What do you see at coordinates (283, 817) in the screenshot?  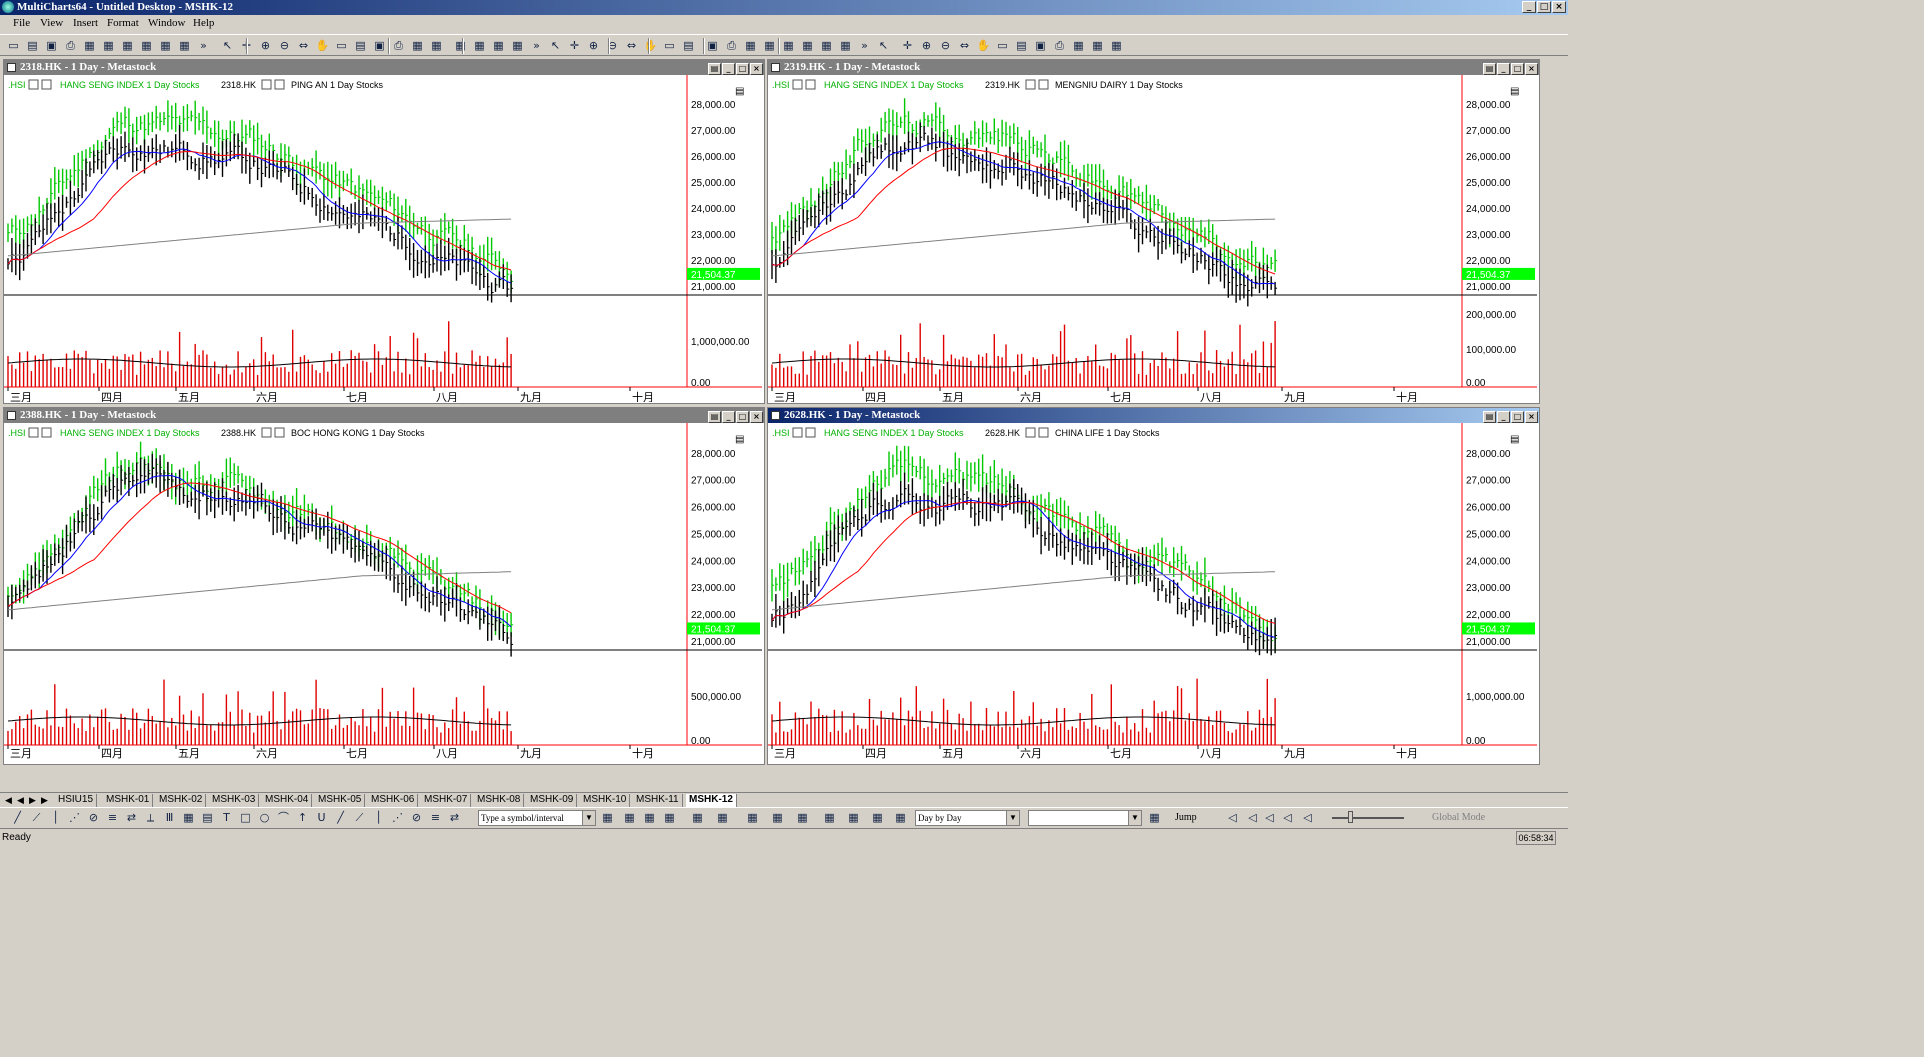 I see `draw-tool-icon: ⌒` at bounding box center [283, 817].